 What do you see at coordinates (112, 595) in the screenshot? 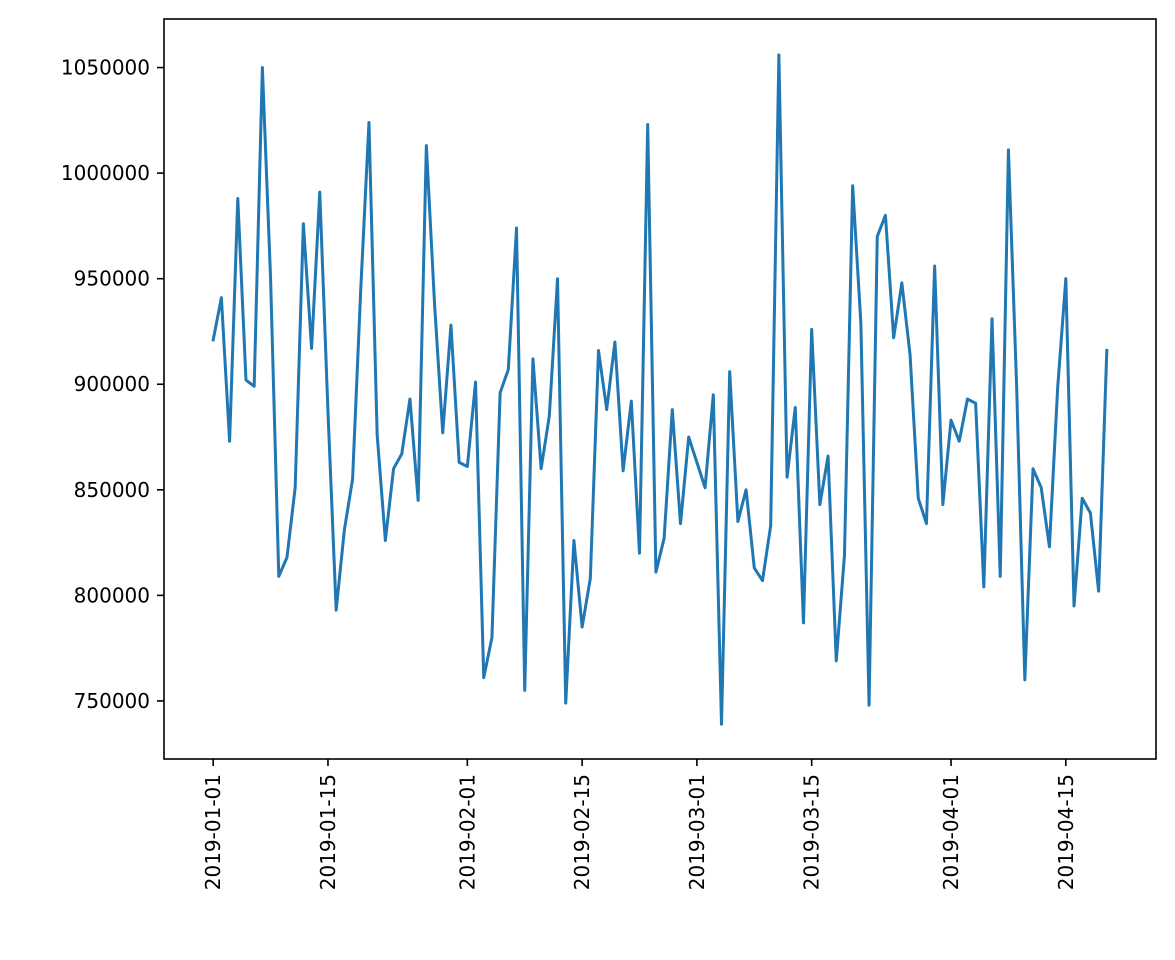
I see `y-tick-label: 800000` at bounding box center [112, 595].